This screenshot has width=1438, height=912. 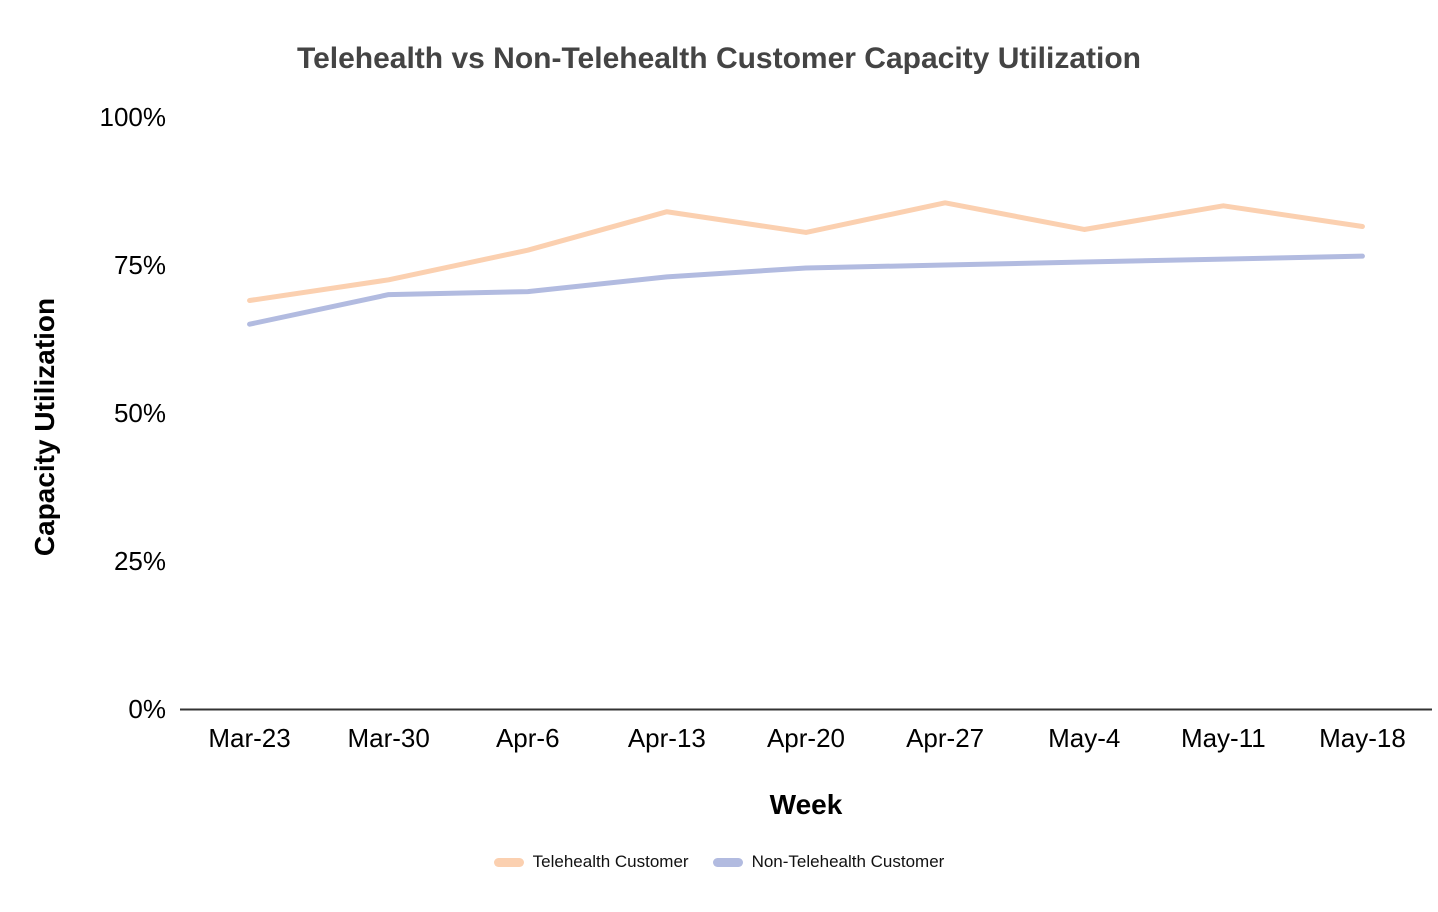 What do you see at coordinates (1084, 738) in the screenshot?
I see `x-axis-tick-label: May-4` at bounding box center [1084, 738].